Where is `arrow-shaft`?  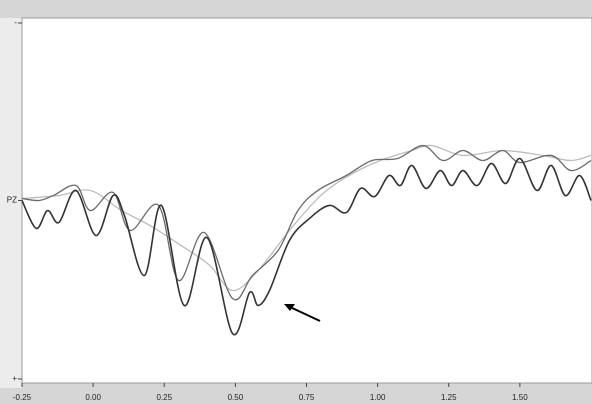 arrow-shaft is located at coordinates (305, 314).